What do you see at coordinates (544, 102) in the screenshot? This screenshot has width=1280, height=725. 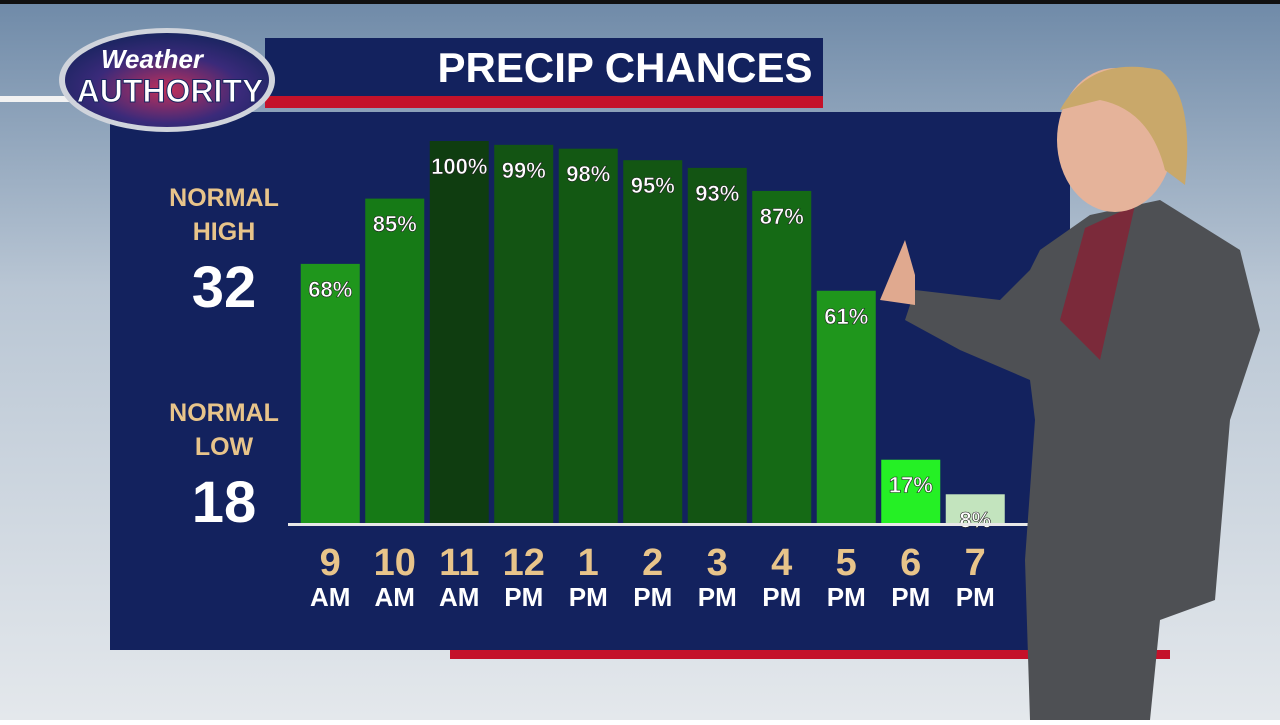 I see `title-stripe` at bounding box center [544, 102].